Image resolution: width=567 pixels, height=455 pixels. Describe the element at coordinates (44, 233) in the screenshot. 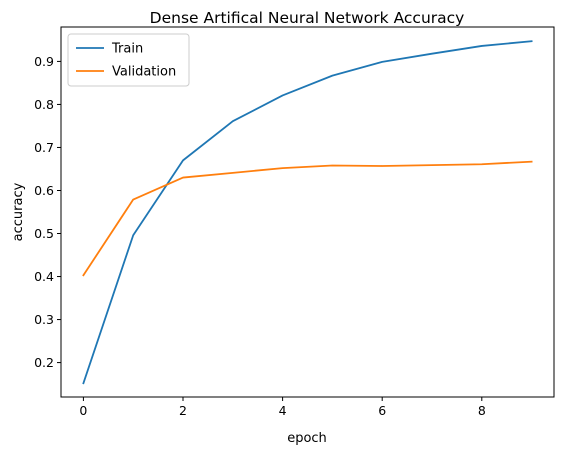

I see `y-tick-label: 0.5` at that location.